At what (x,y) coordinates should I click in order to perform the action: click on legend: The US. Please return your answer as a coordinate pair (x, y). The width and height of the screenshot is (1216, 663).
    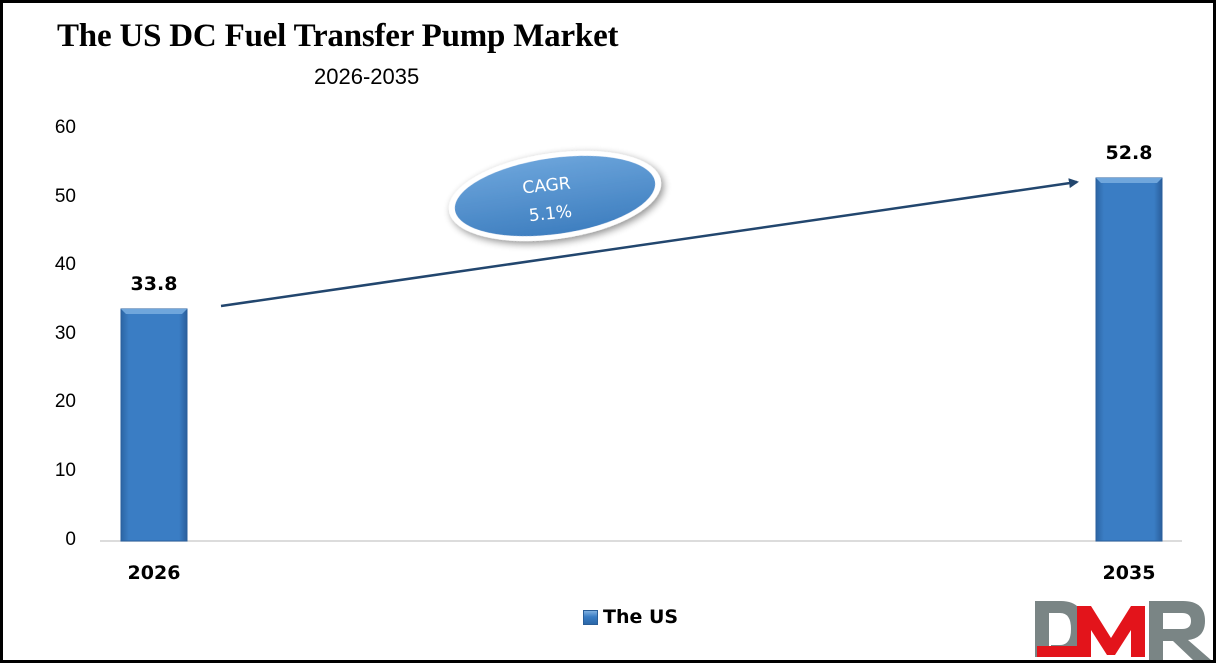
    Looking at the image, I should click on (630, 617).